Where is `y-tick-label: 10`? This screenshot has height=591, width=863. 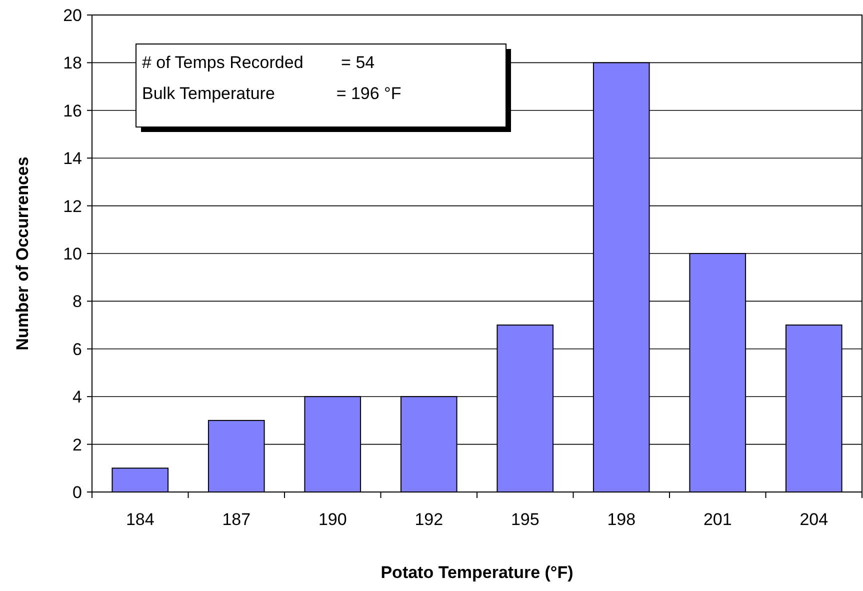
y-tick-label: 10 is located at coordinates (72, 254).